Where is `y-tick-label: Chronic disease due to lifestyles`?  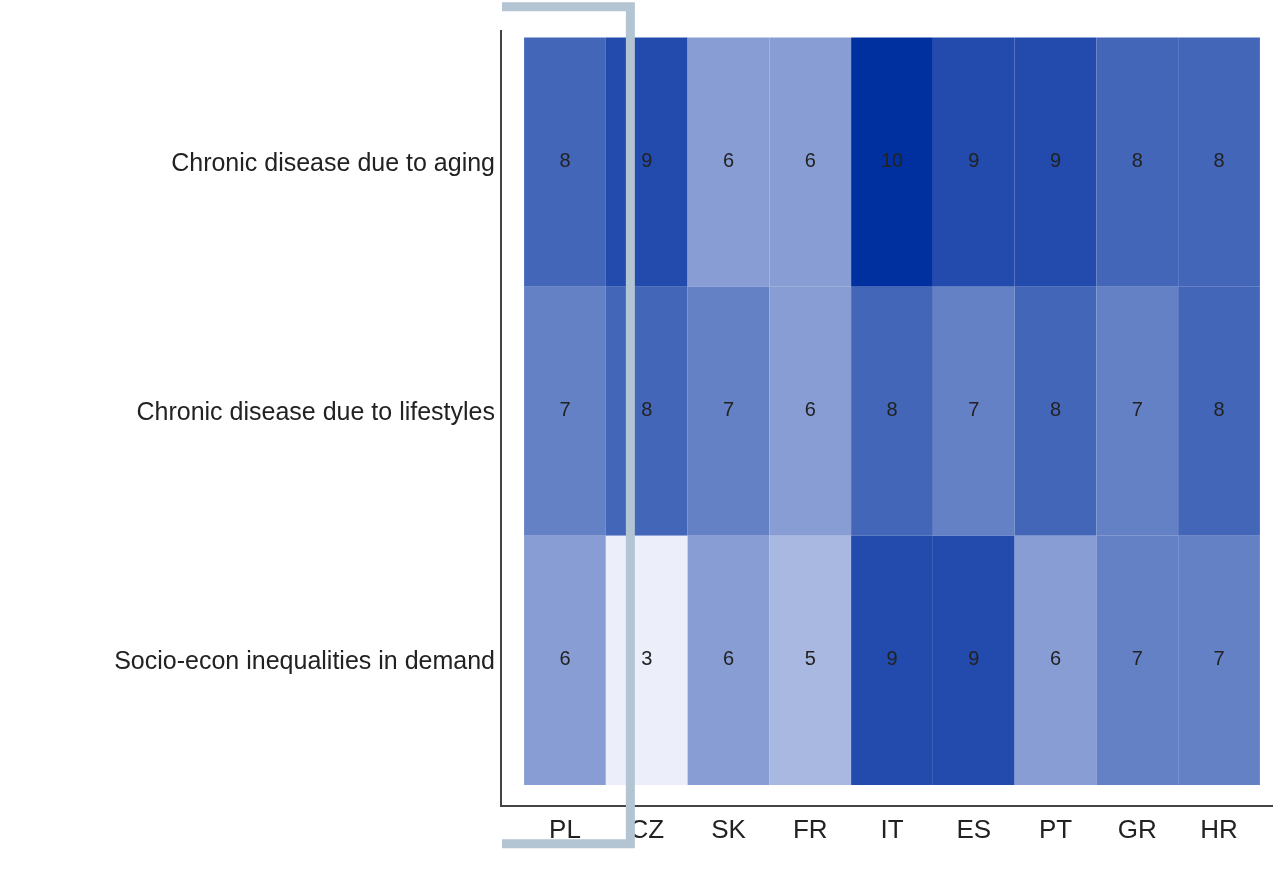 y-tick-label: Chronic disease due to lifestyles is located at coordinates (315, 411).